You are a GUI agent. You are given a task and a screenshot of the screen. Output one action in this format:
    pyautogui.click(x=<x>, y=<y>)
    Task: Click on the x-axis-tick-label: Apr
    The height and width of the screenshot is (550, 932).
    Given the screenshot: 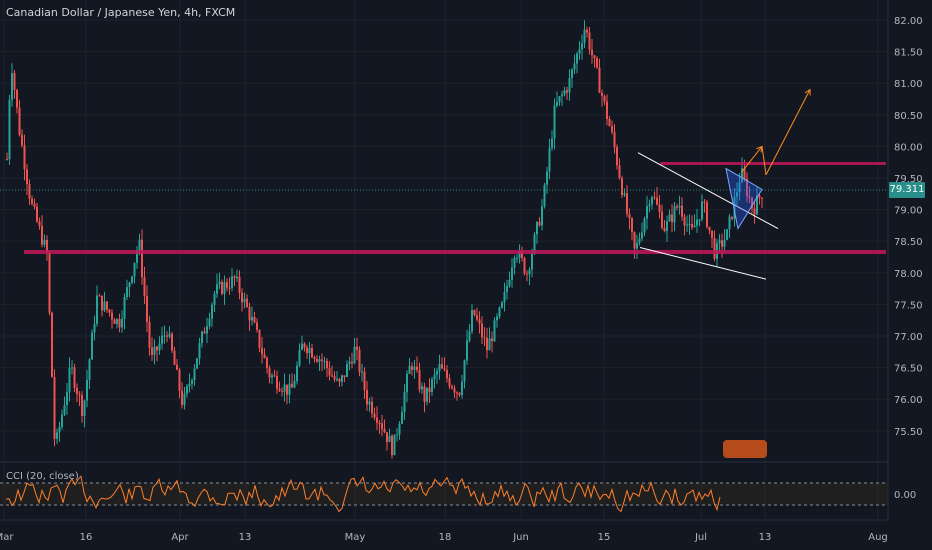 What is the action you would take?
    pyautogui.click(x=180, y=537)
    